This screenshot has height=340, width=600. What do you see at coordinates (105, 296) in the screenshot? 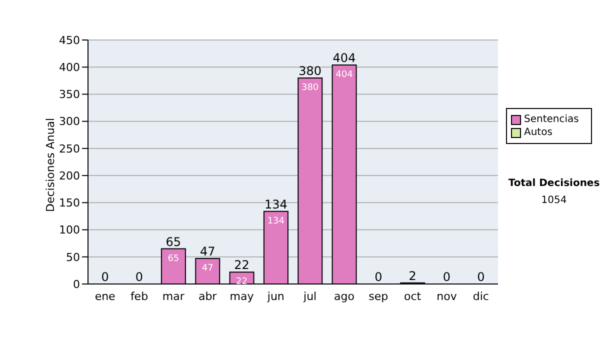
I see `x-tick-label: ene` at bounding box center [105, 296].